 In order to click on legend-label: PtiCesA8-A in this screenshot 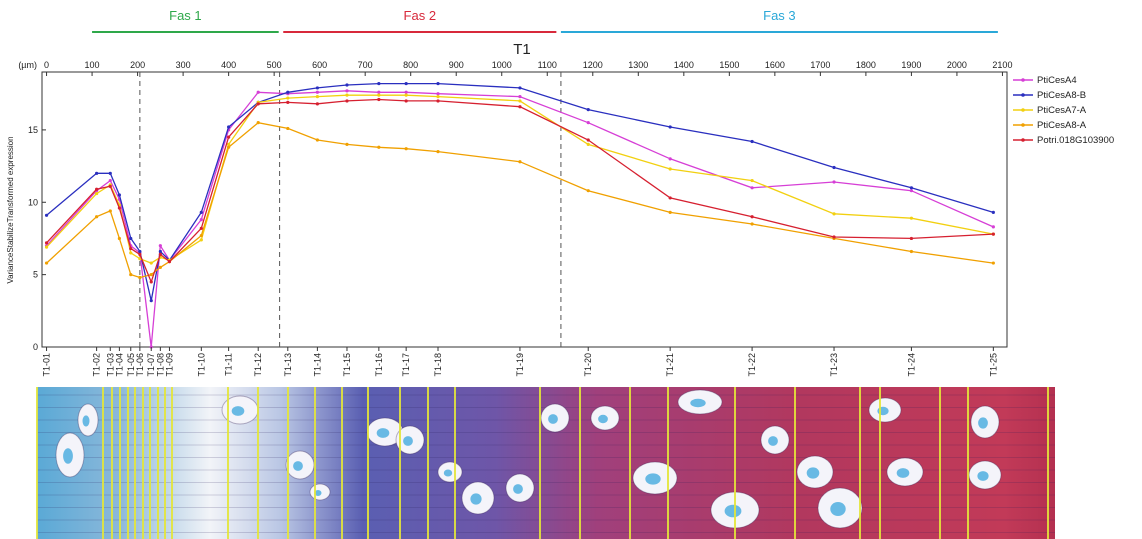, I will do `click(1062, 125)`.